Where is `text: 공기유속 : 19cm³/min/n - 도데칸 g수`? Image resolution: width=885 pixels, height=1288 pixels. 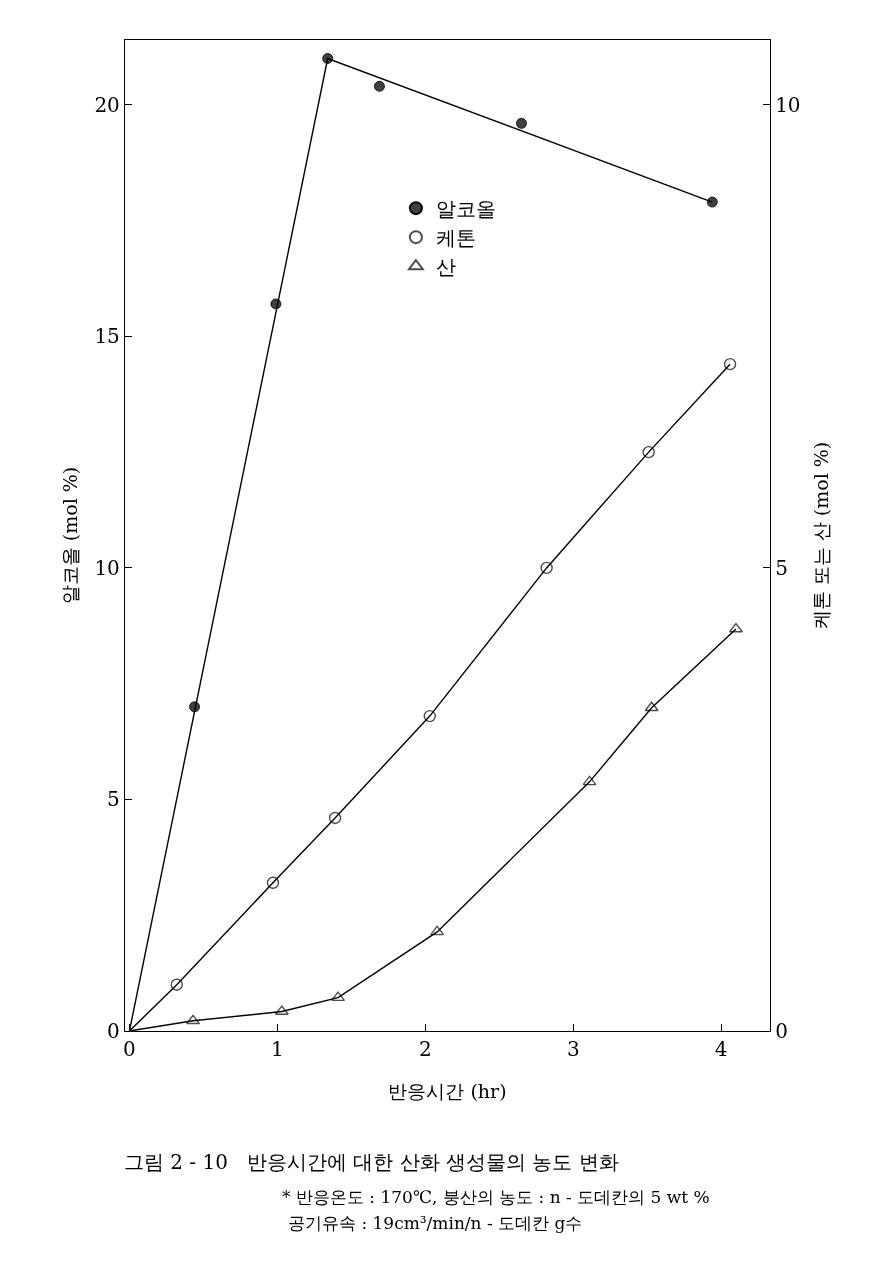 text: 공기유속 : 19cm³/min/n - 도데칸 g수 is located at coordinates (435, 1223).